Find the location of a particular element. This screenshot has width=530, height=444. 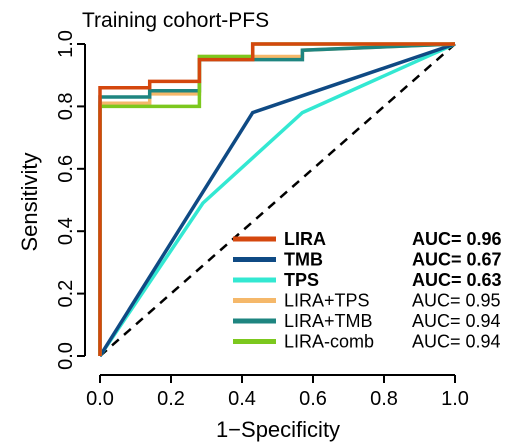

y-tick-label: 0.0 is located at coordinates (66, 356).